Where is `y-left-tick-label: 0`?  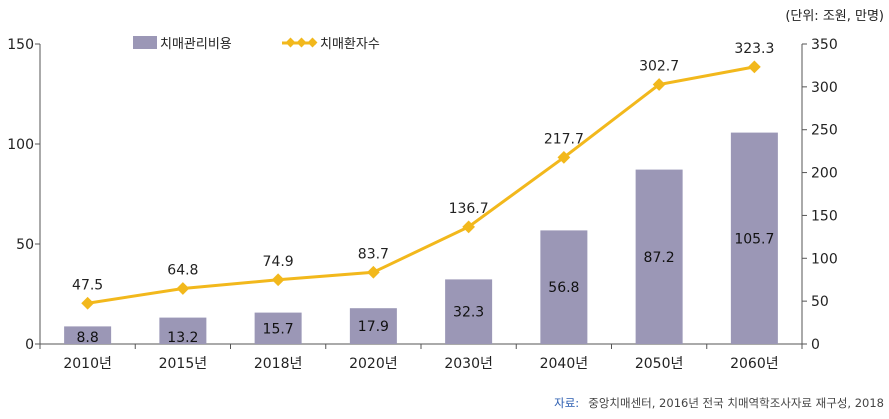
y-left-tick-label: 0 is located at coordinates (29, 345).